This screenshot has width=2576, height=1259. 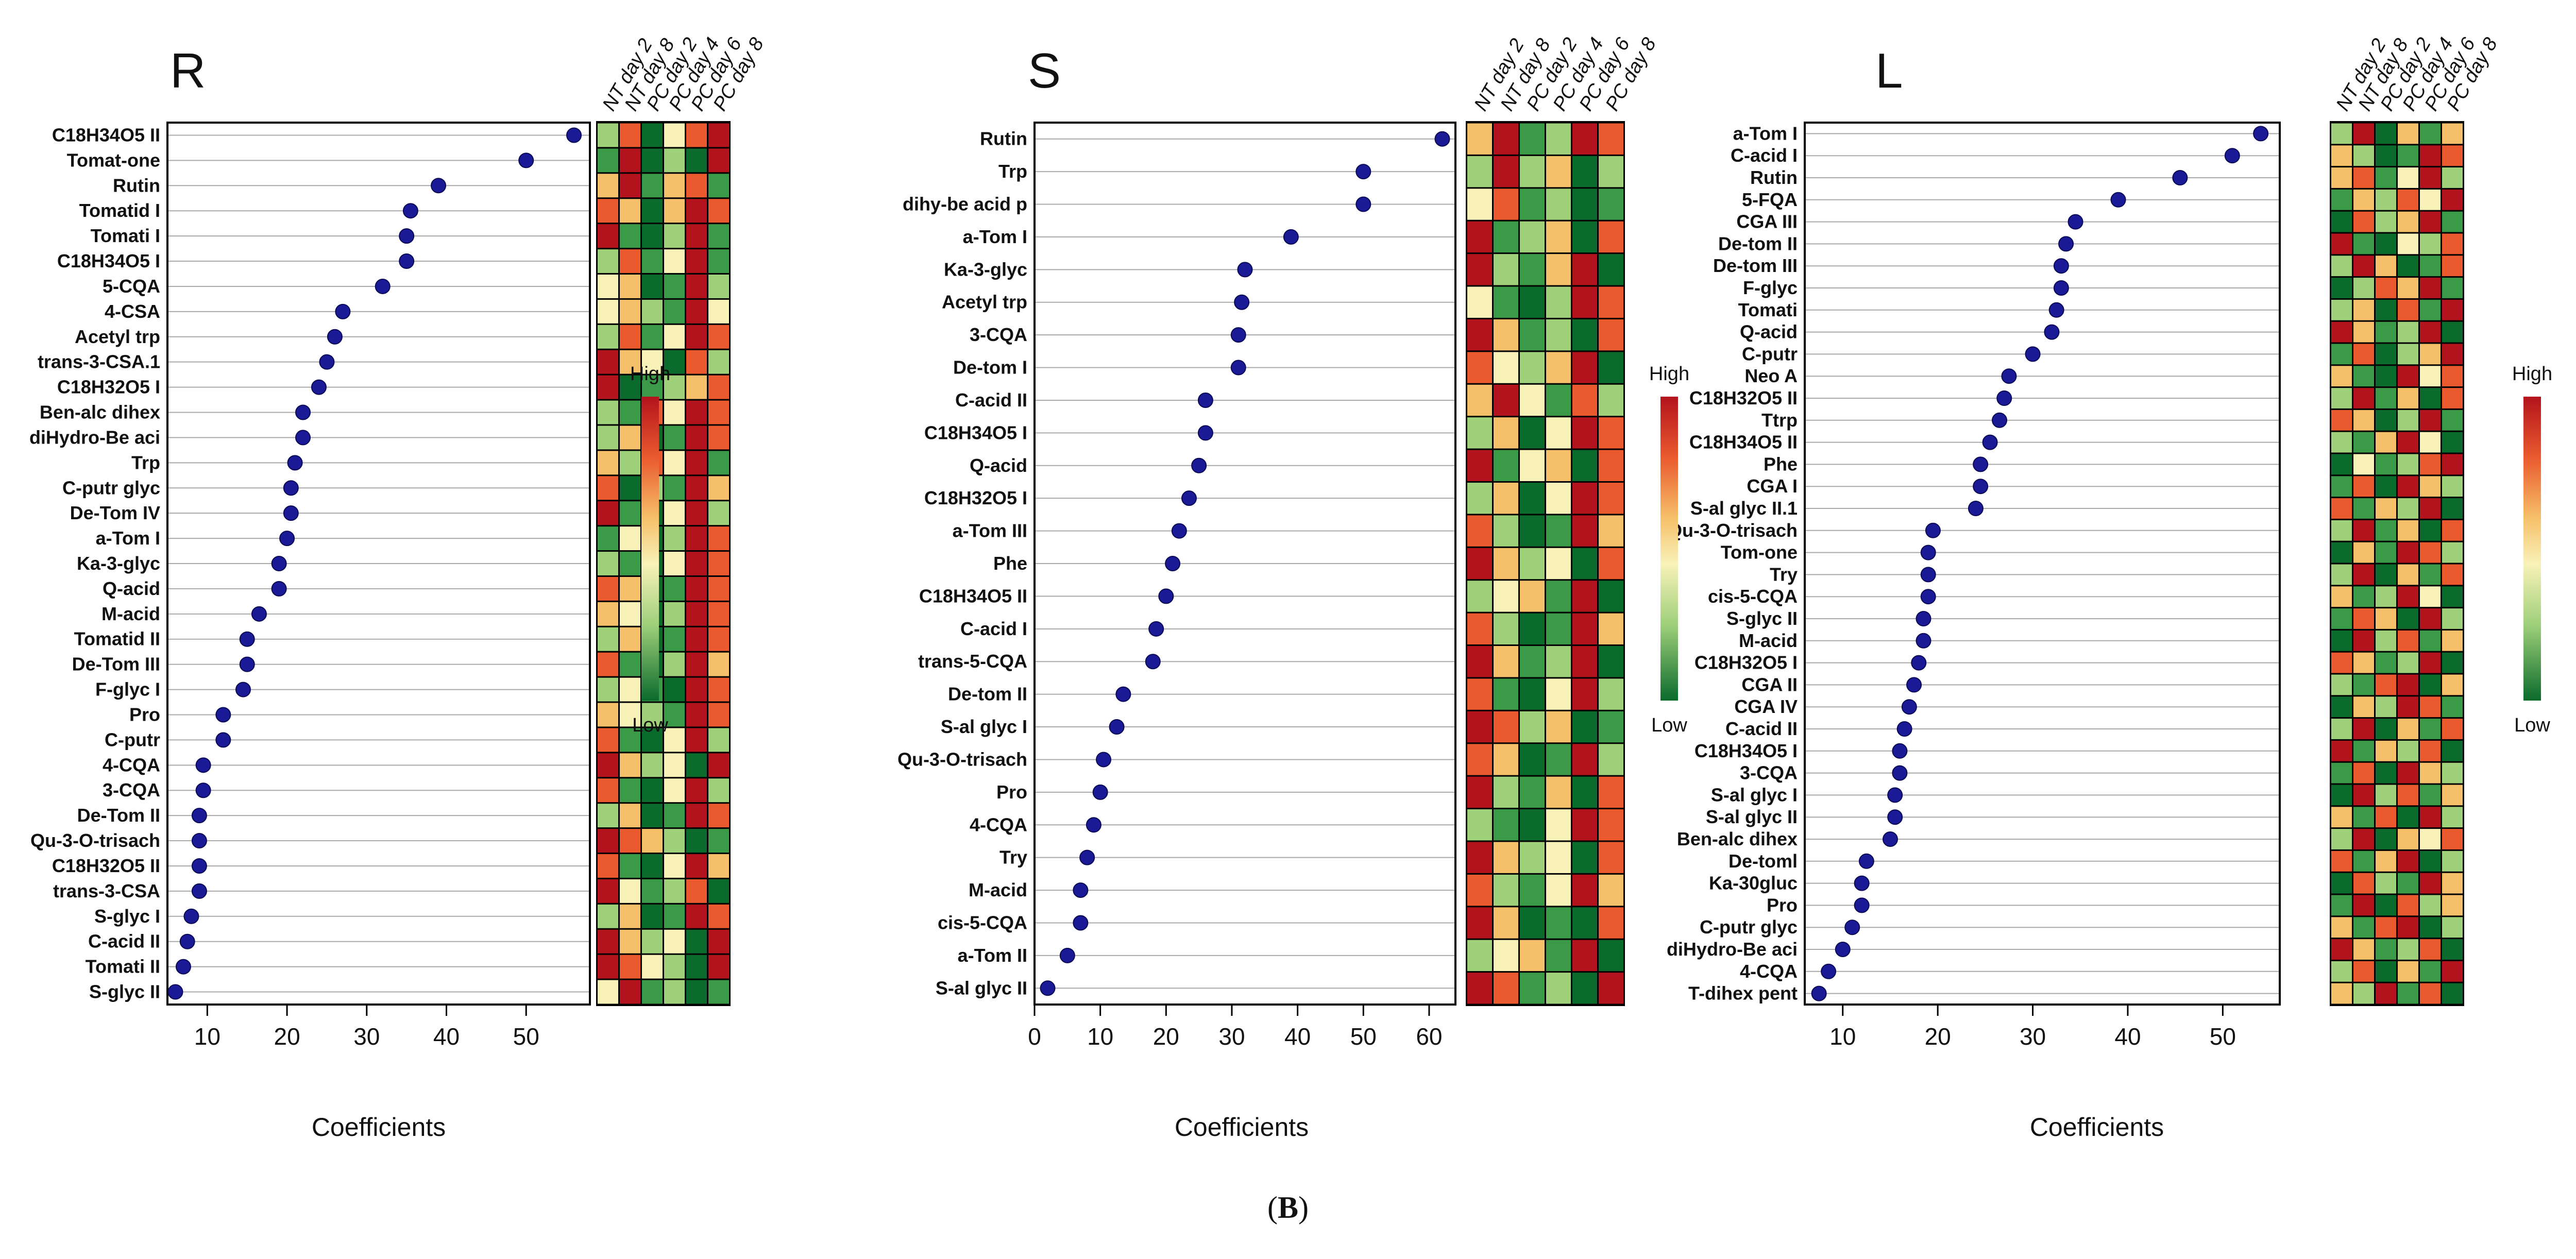 I want to click on metabolite-label: C-putr, so click(x=1770, y=353).